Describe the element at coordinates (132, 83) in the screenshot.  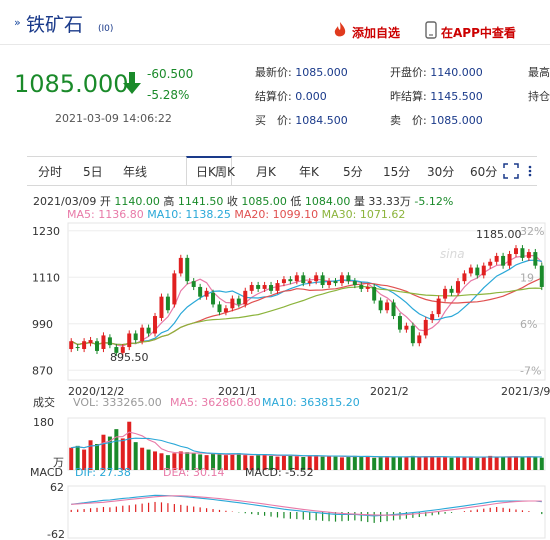
I see `down-arrow-icon` at that location.